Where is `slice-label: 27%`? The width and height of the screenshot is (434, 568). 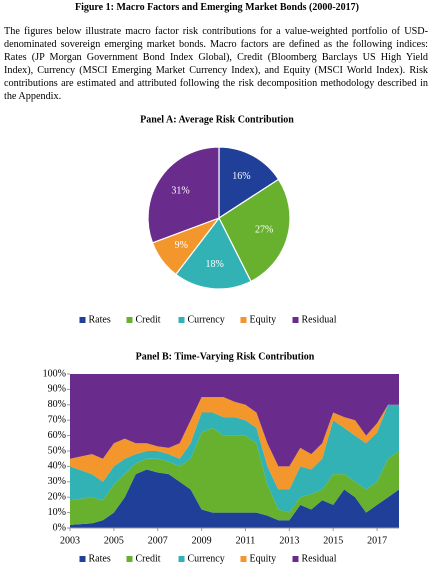
slice-label: 27% is located at coordinates (264, 230).